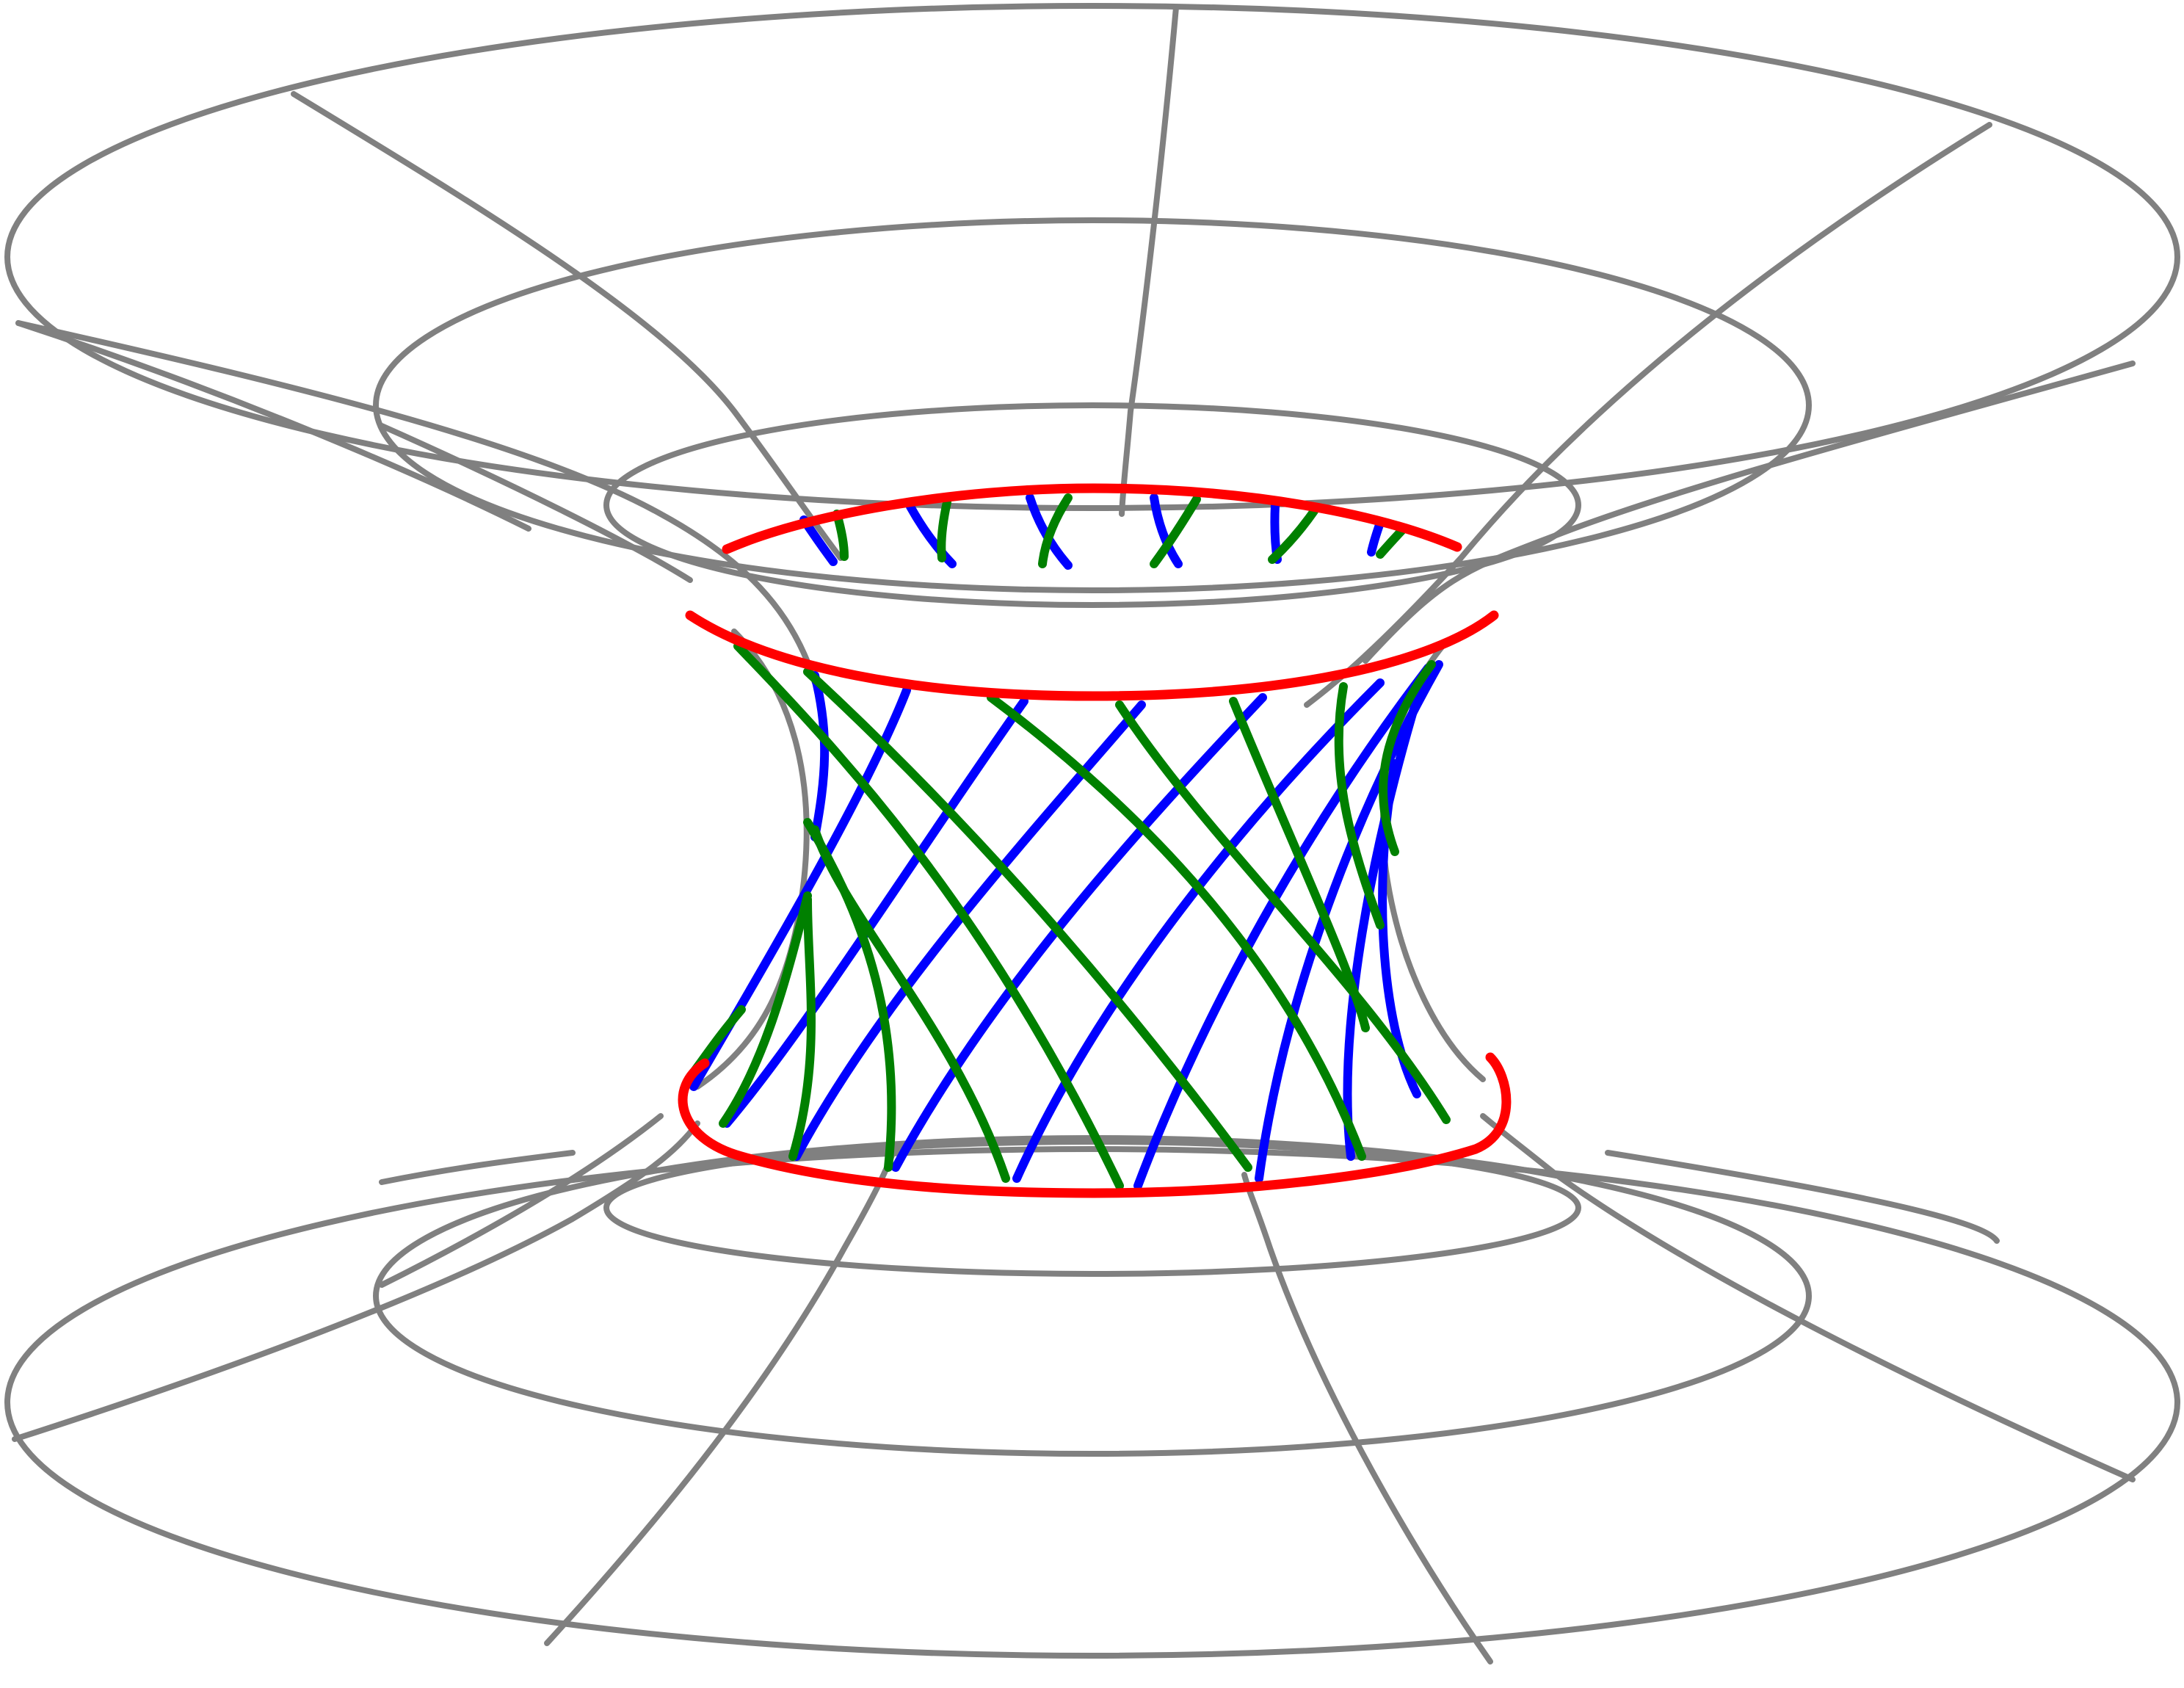 The height and width of the screenshot is (1688, 2184). Describe the element at coordinates (1095, 1125) in the screenshot. I see `red-ring-lower` at that location.